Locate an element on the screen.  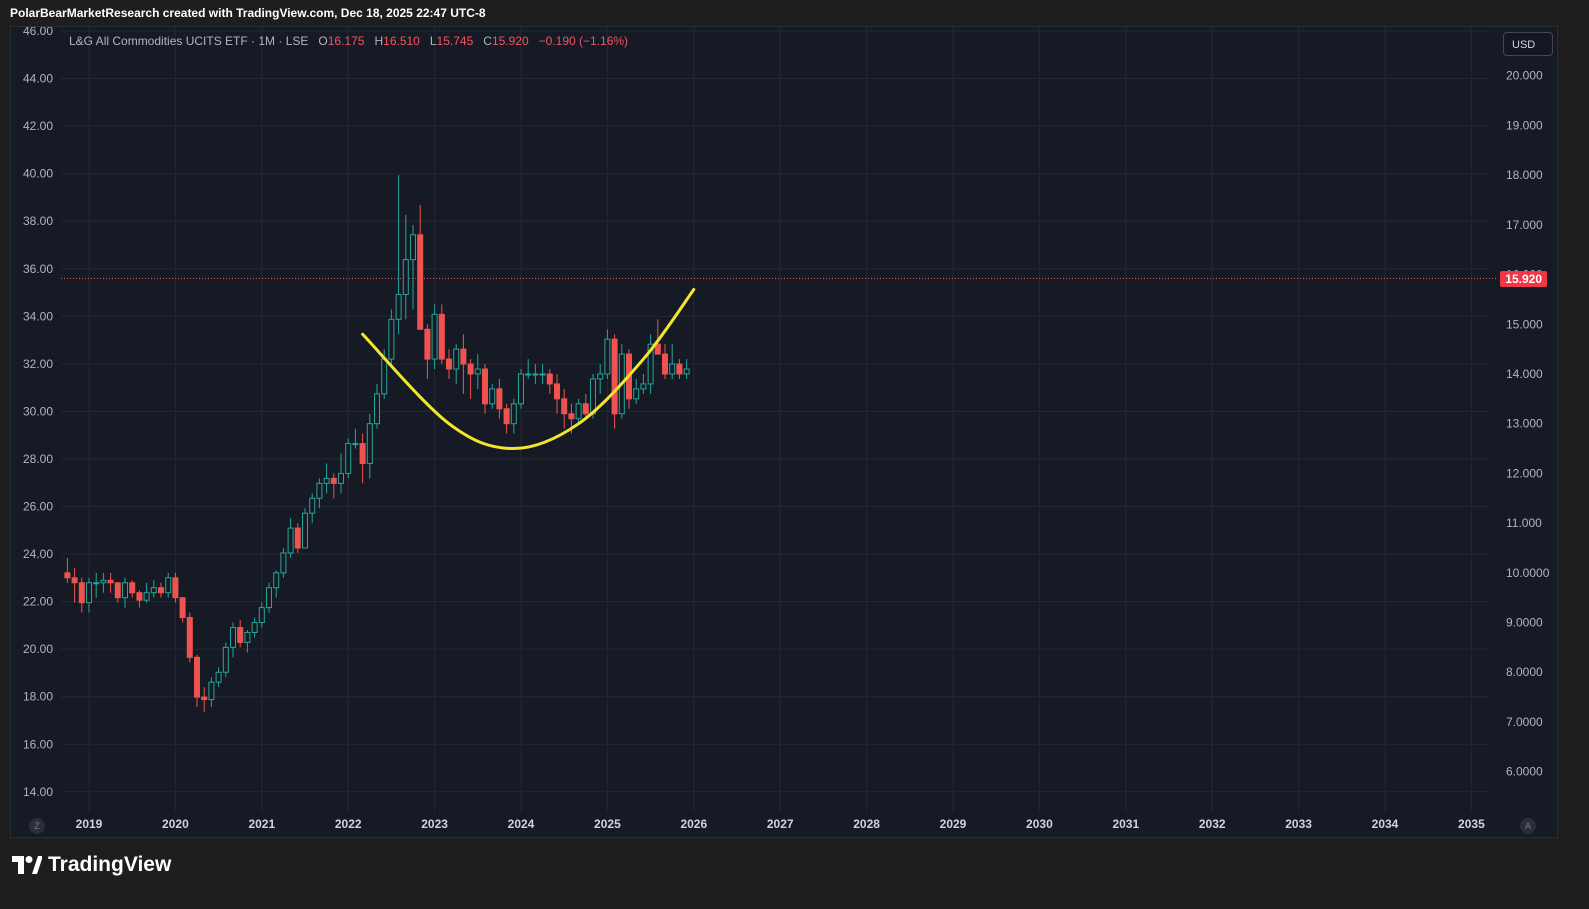
close-label: C is located at coordinates (487, 41).